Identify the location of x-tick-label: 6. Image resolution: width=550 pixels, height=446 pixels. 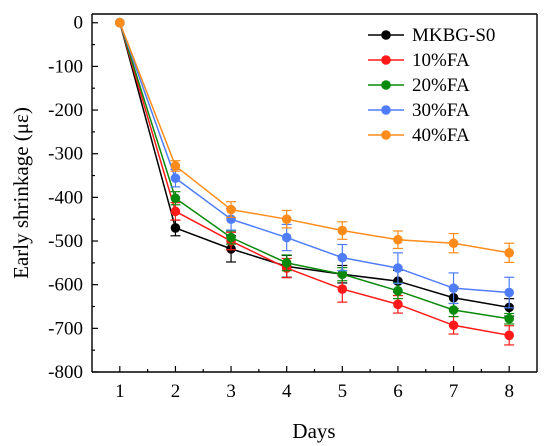
(398, 391).